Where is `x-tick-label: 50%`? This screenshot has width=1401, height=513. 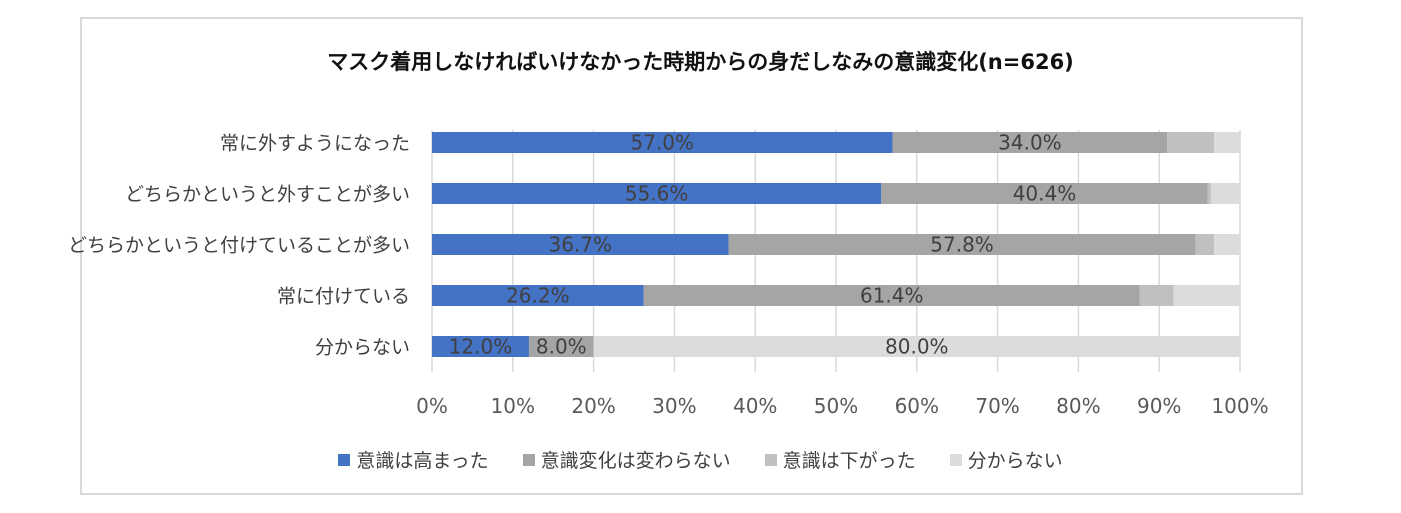
x-tick-label: 50% is located at coordinates (836, 406).